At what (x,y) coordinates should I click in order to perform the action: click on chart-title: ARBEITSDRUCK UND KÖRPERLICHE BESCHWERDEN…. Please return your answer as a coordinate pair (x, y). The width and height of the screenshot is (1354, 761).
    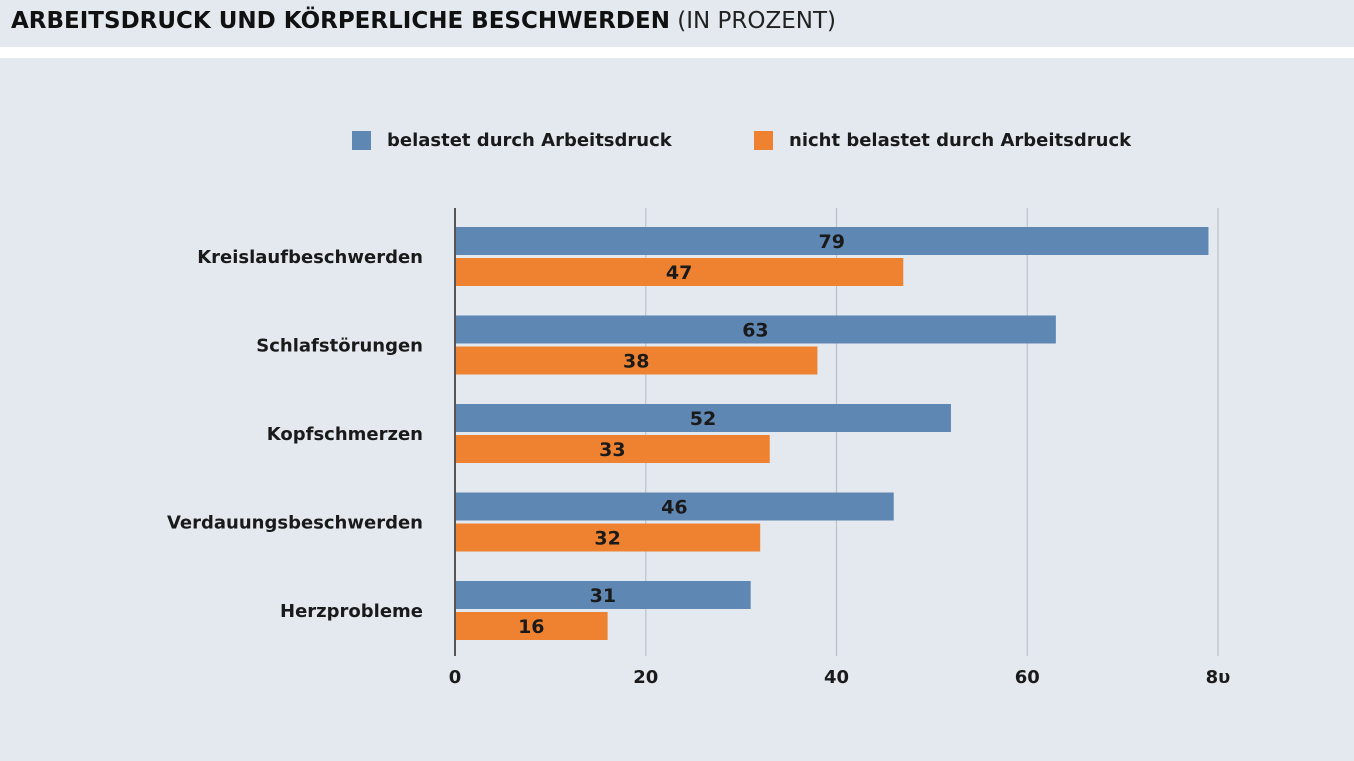
    Looking at the image, I should click on (423, 21).